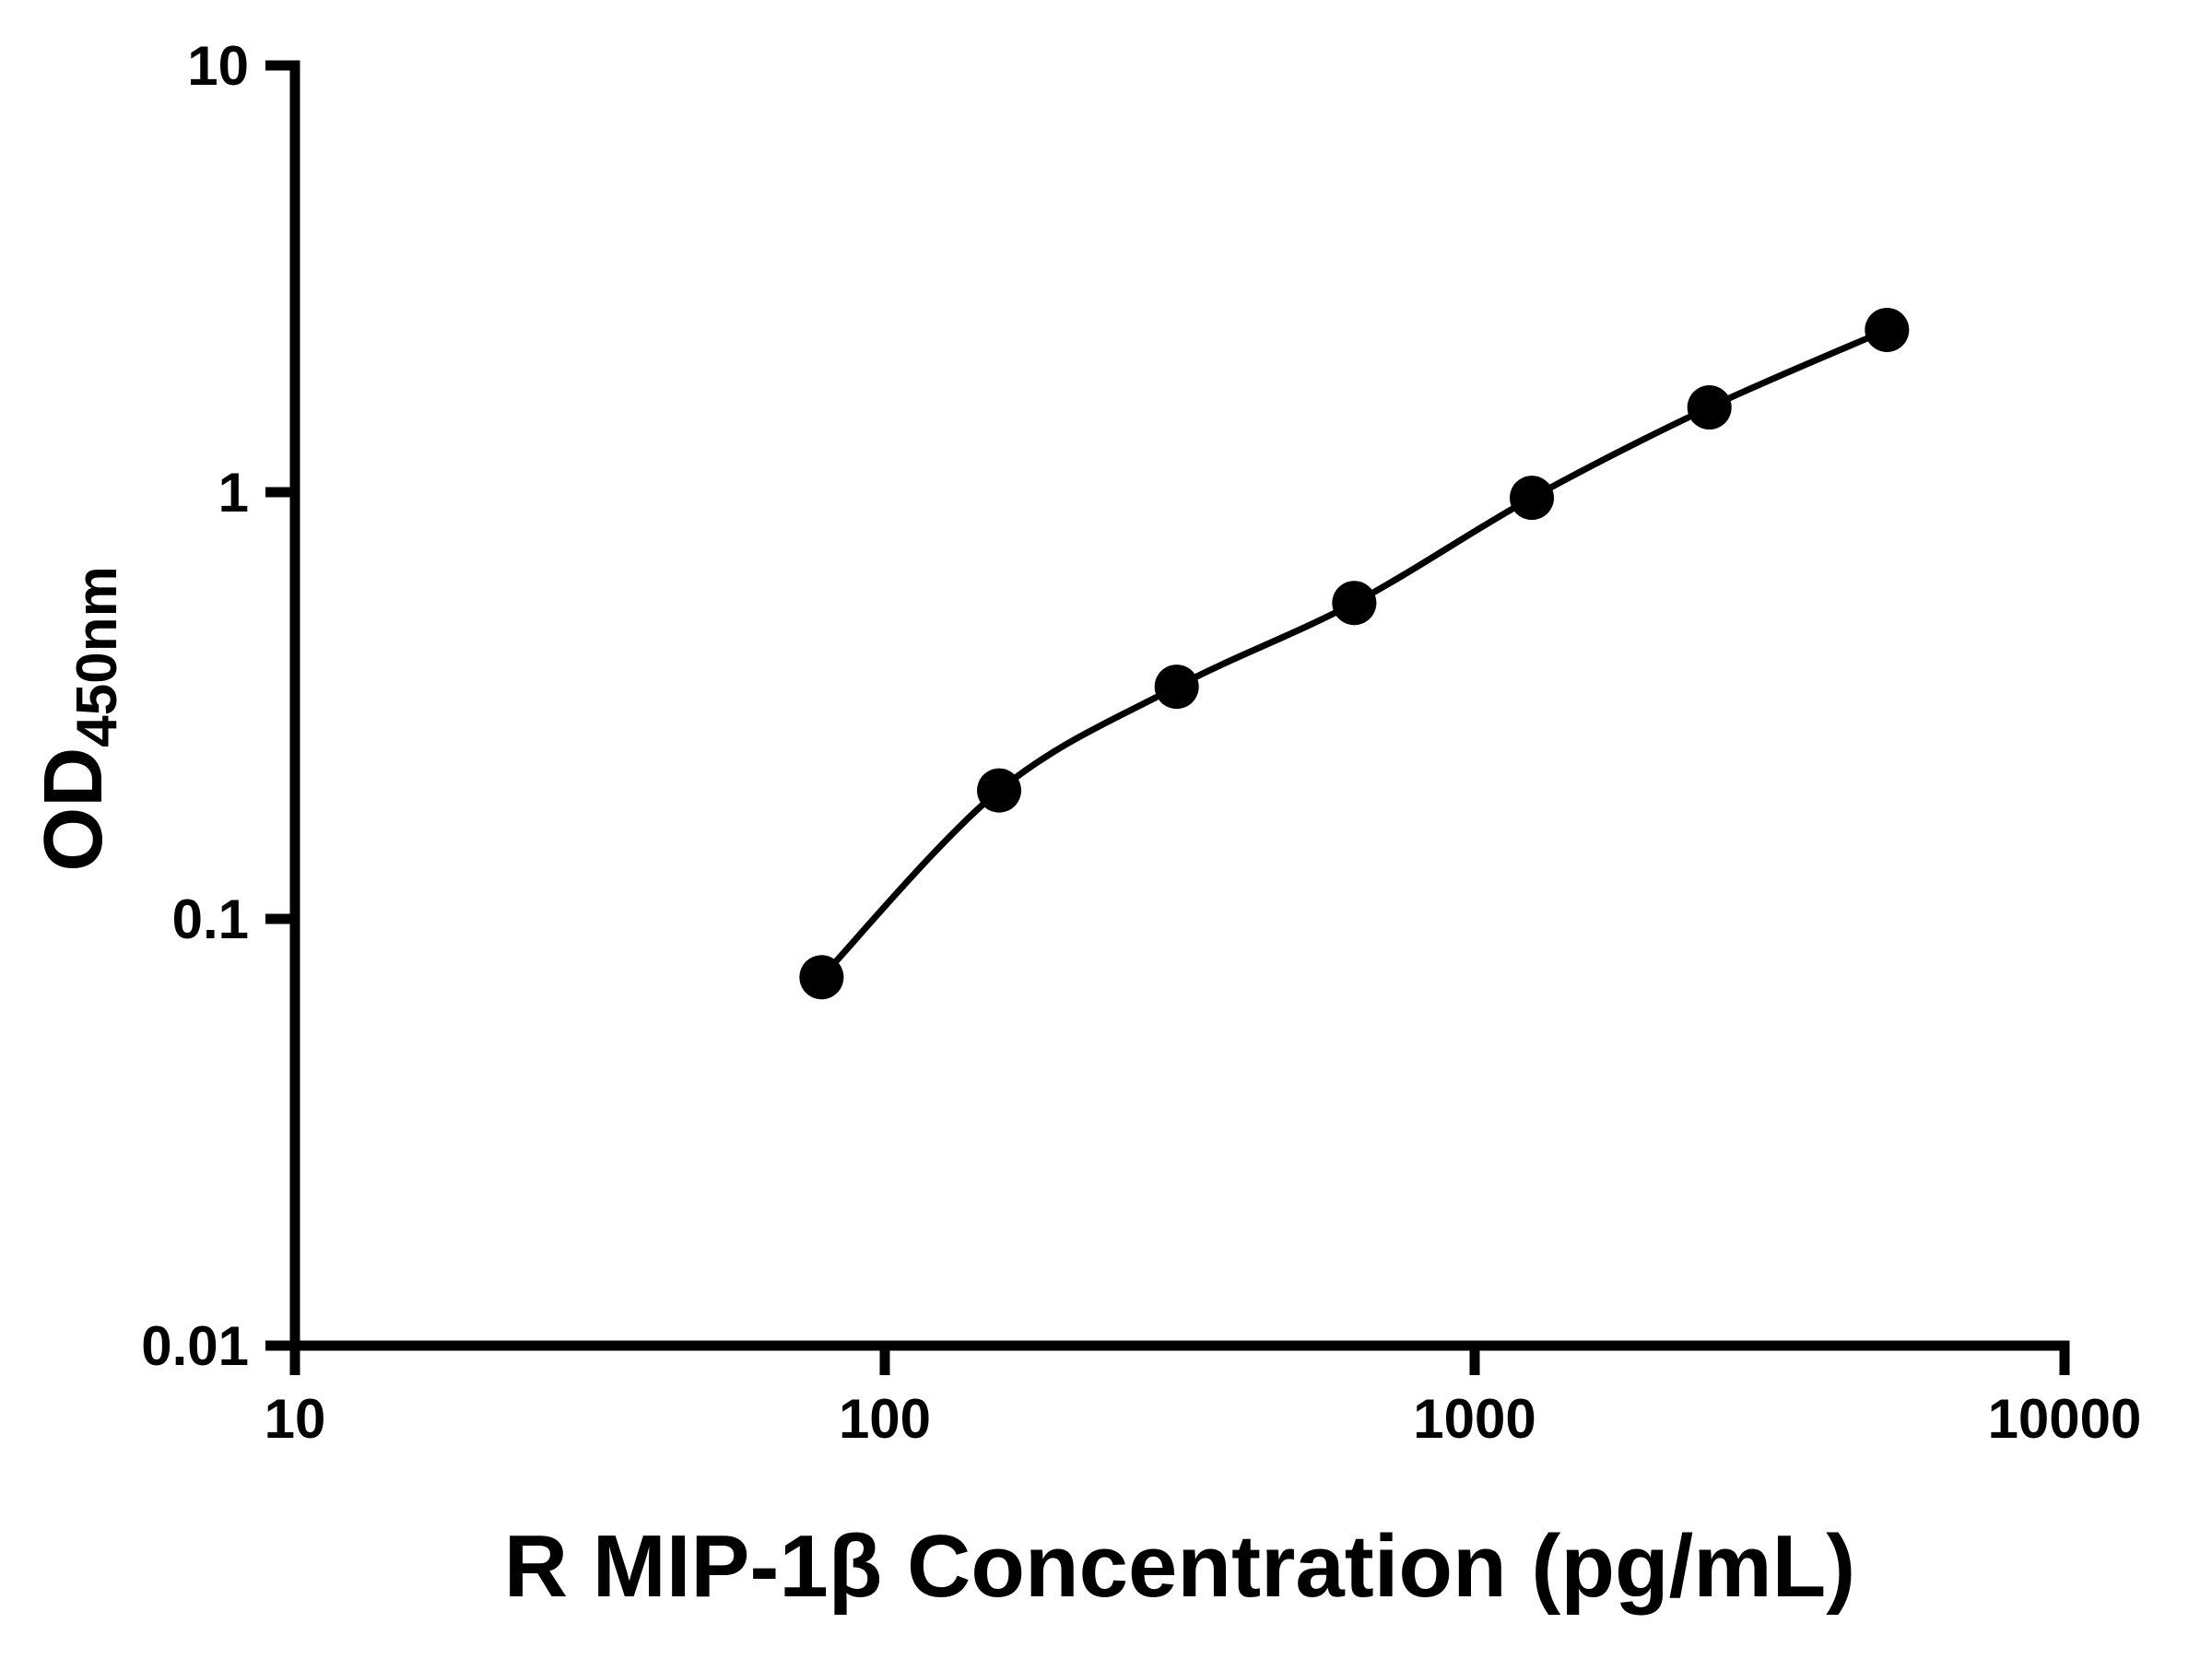 This screenshot has width=2212, height=1659. Describe the element at coordinates (210, 919) in the screenshot. I see `y-tick-label: 0.1` at that location.